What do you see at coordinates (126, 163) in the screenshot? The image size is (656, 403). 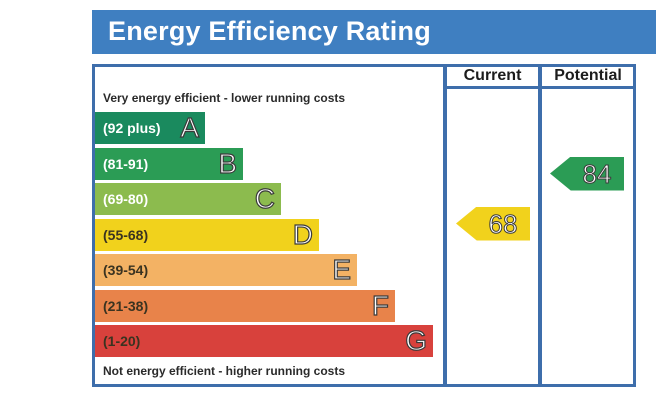 I see `band-range-label: (81-91)` at bounding box center [126, 163].